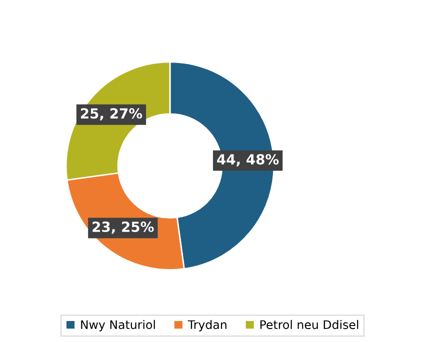 The image size is (425, 342). I want to click on legend-label: Petrol neu Ddisel, so click(309, 325).